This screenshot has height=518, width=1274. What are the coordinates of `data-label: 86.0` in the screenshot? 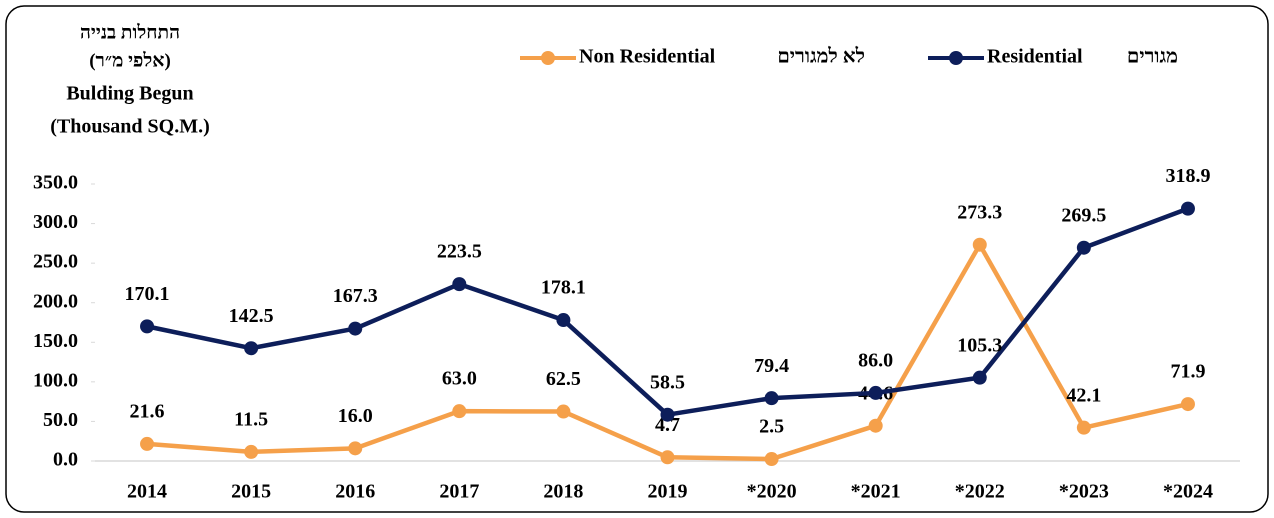 It's located at (875, 361).